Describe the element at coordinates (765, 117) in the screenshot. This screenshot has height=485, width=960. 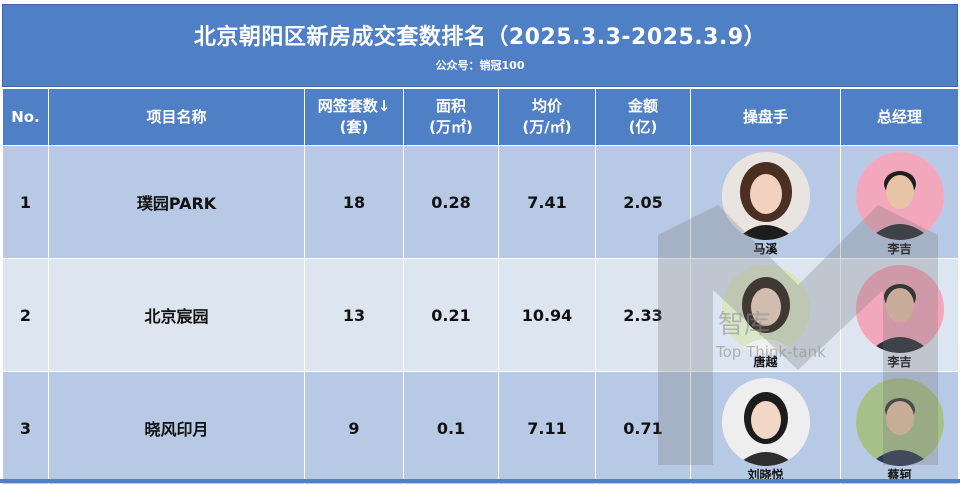
I see `col-header-operator: 操盘手` at that location.